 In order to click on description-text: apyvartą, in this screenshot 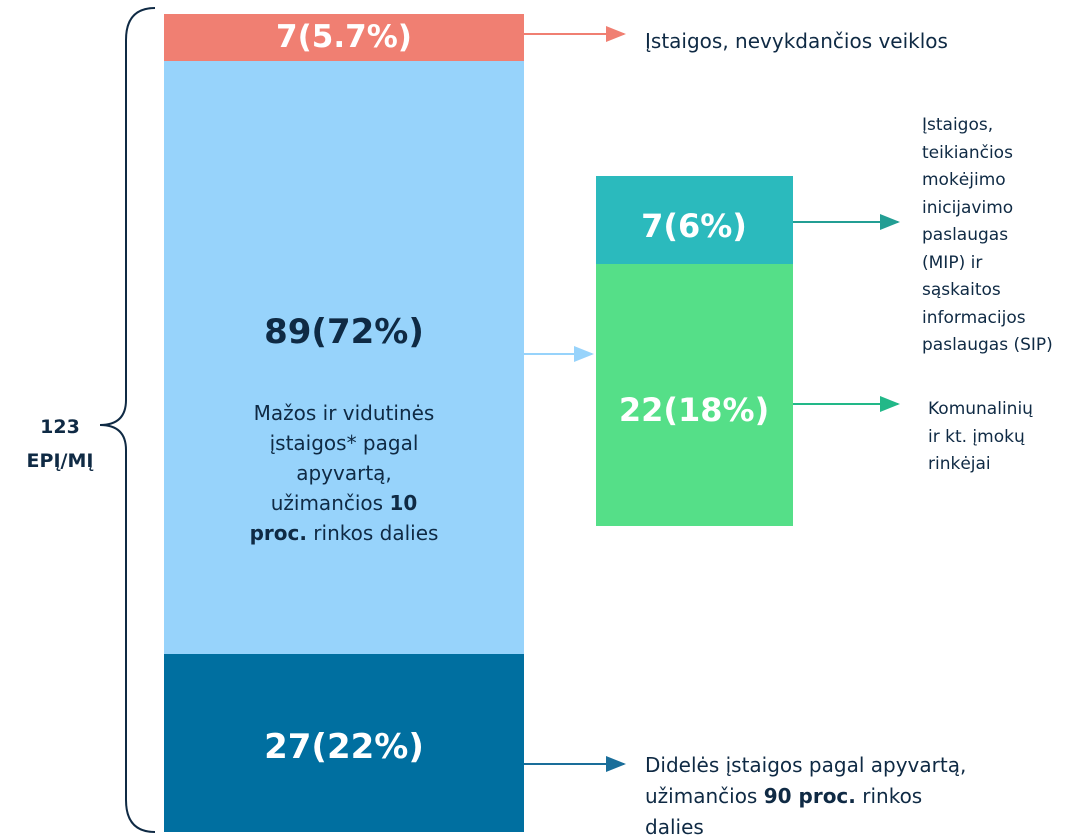, I will do `click(344, 473)`.